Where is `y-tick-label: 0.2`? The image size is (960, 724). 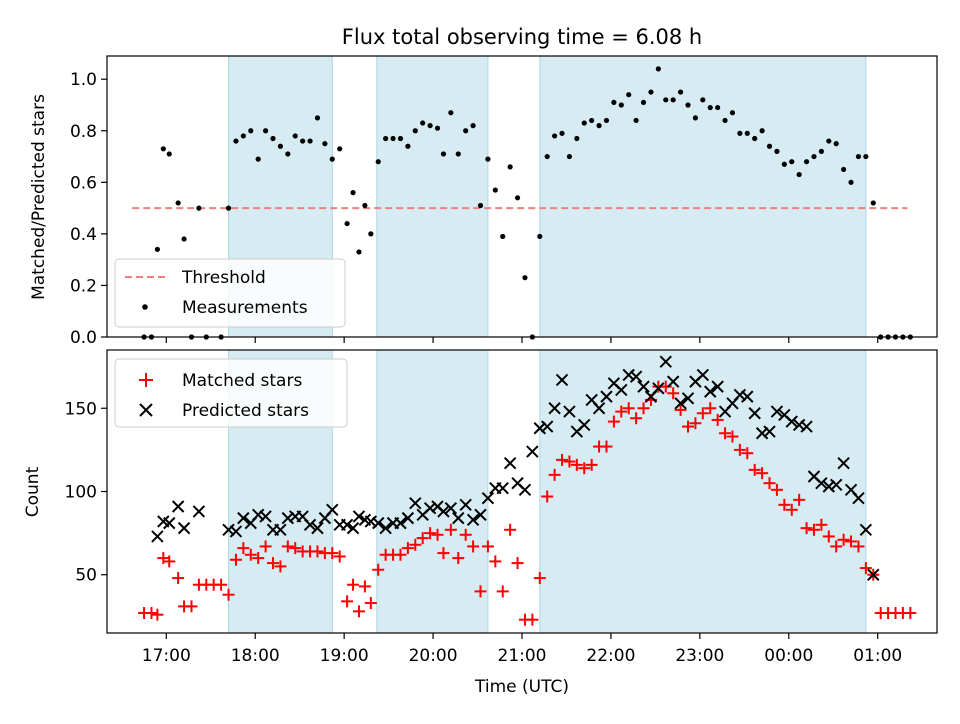 y-tick-label: 0.2 is located at coordinates (83, 286).